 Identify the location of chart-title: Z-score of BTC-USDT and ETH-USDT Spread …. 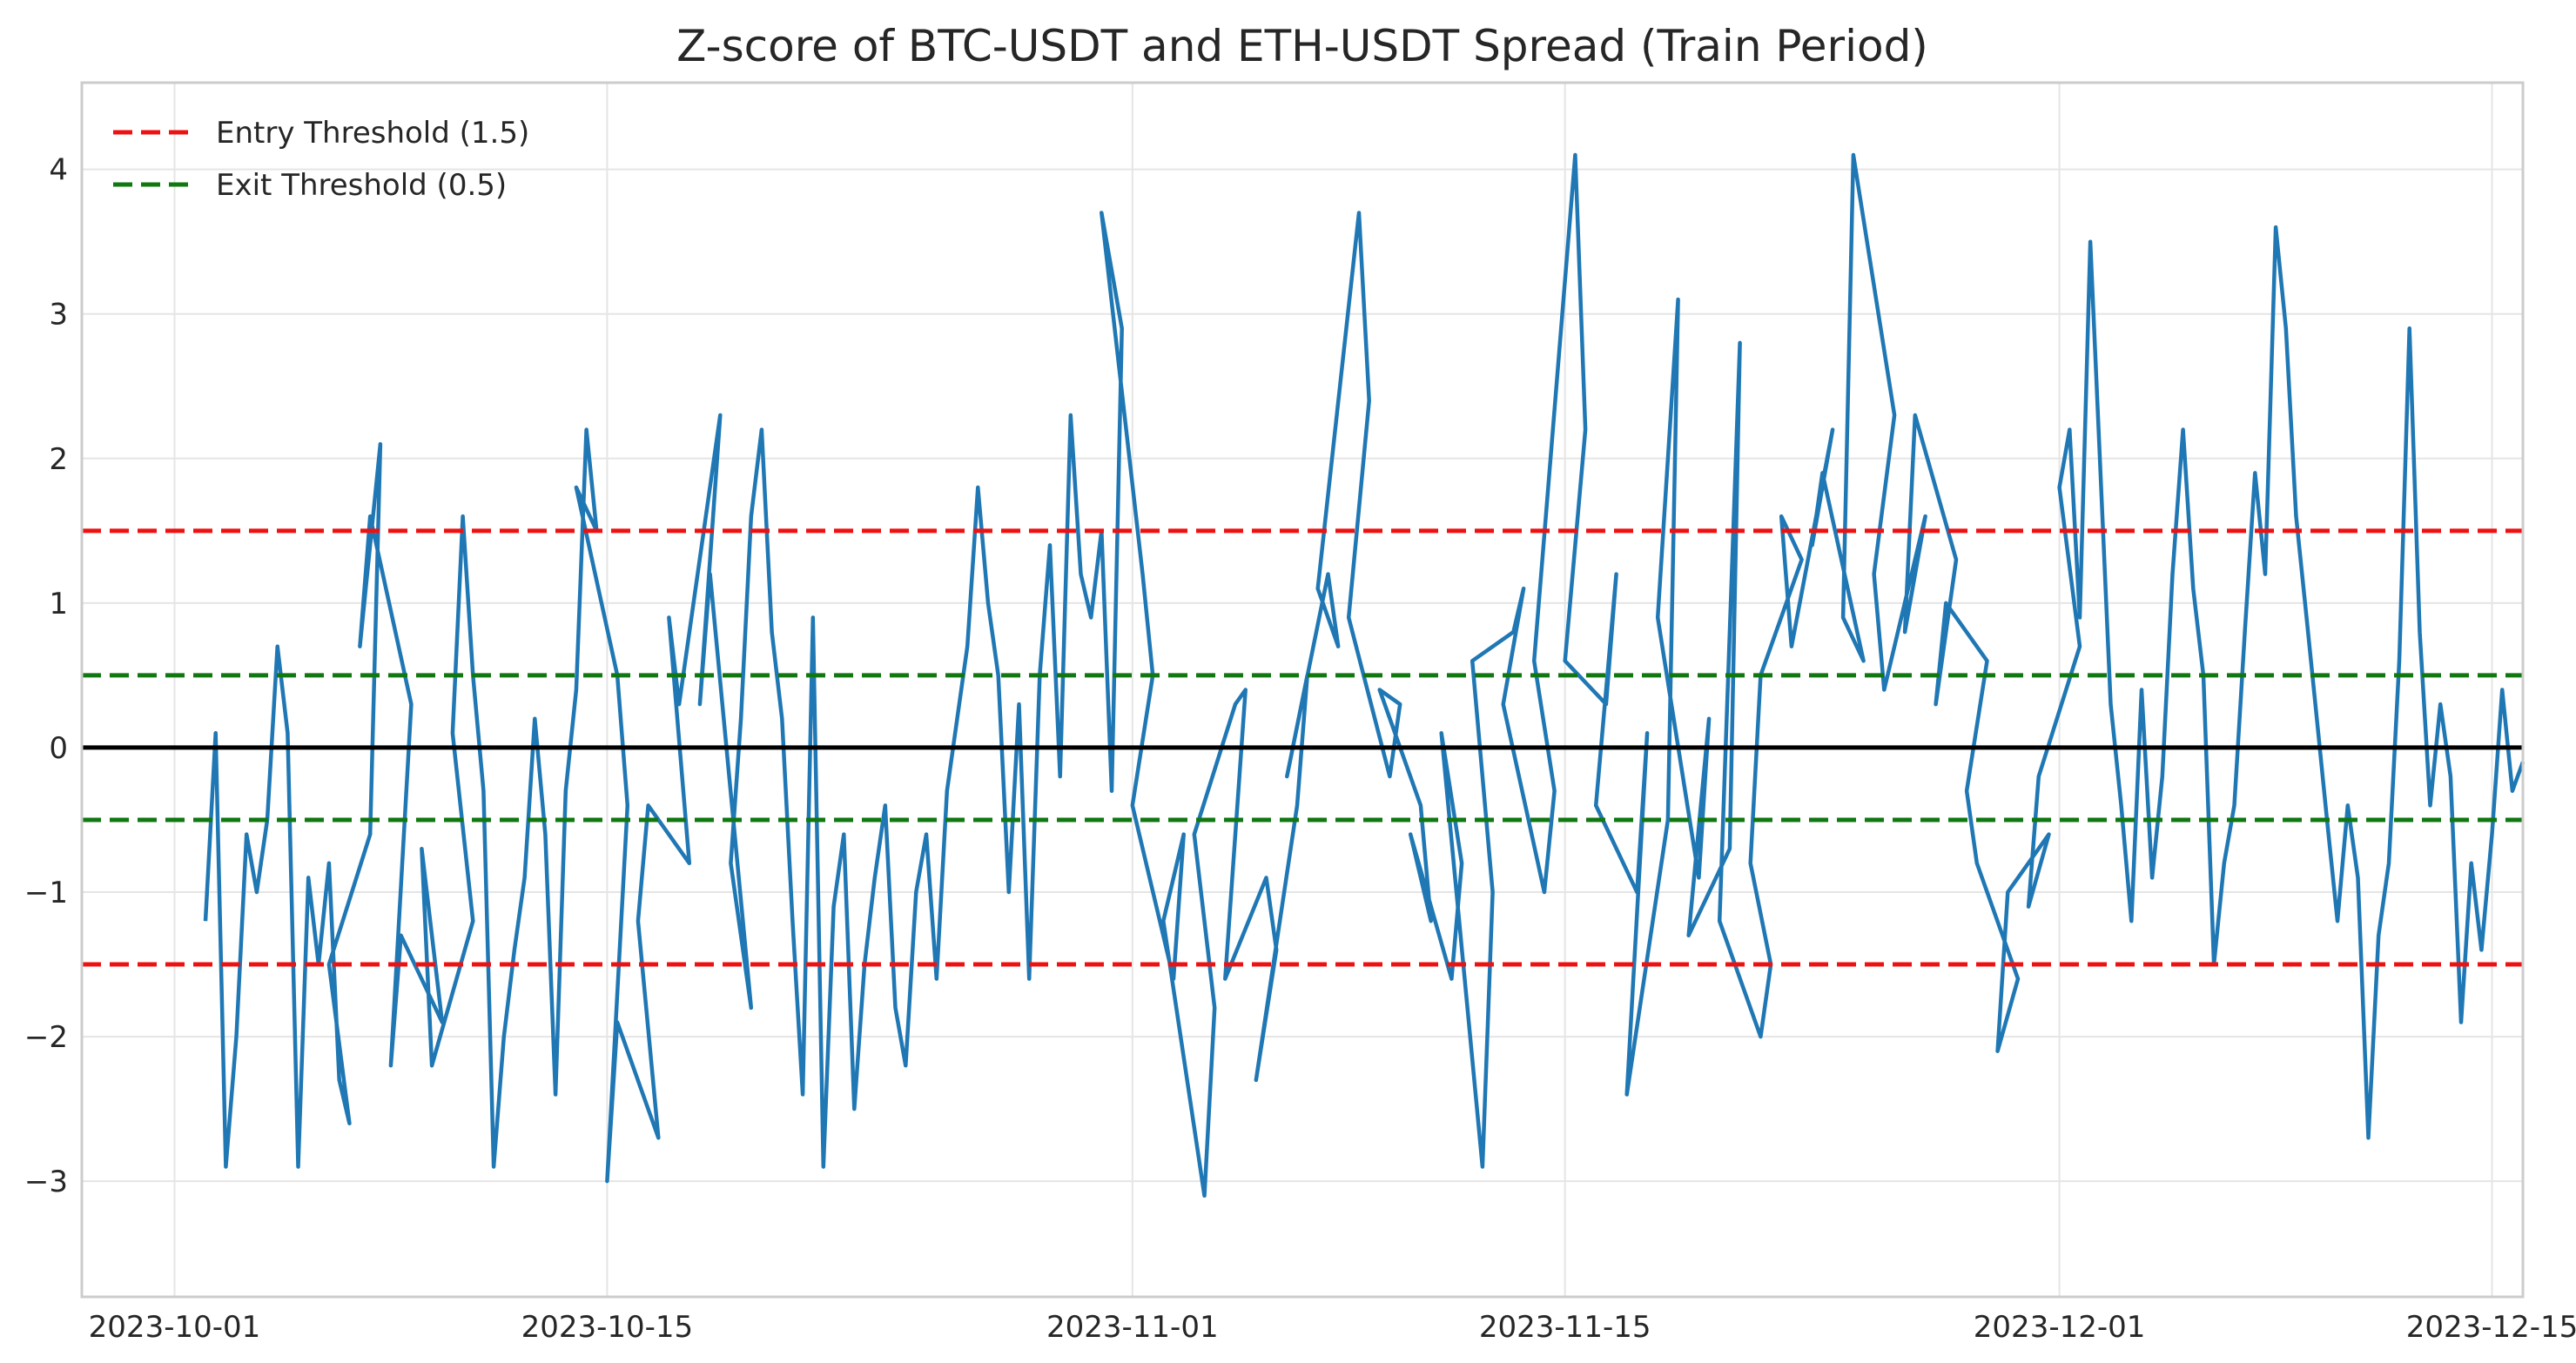
(1302, 46).